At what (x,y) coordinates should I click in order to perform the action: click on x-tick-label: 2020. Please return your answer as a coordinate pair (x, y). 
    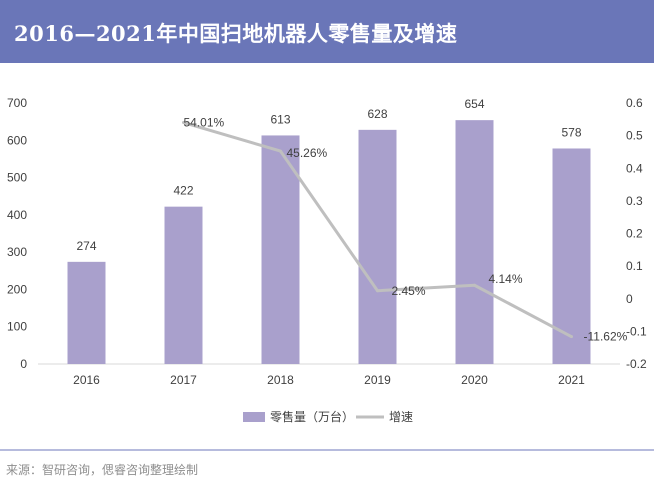
    Looking at the image, I should click on (474, 380).